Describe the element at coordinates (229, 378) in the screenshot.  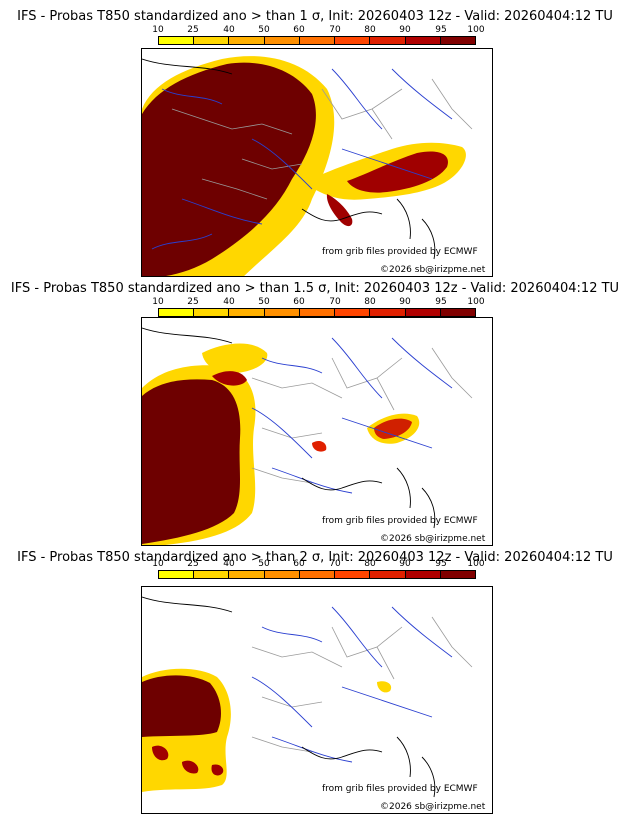
I see `probability-area-north-core` at that location.